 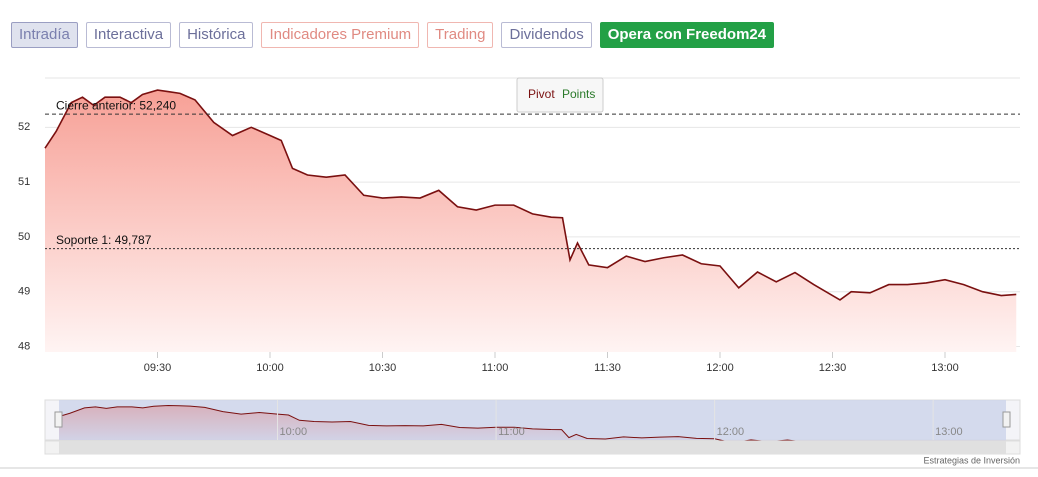 I want to click on x-tick-label: 10:30, so click(x=383, y=368).